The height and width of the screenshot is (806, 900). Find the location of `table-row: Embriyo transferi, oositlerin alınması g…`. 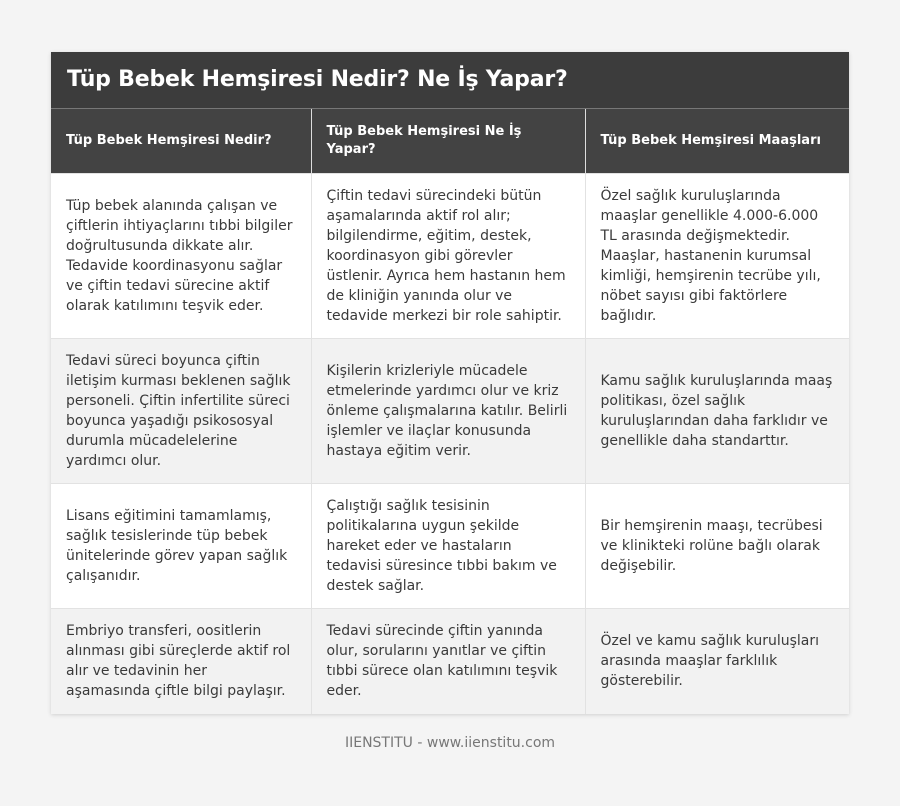

table-row: Embriyo transferi, oositlerin alınması g… is located at coordinates (450, 661).